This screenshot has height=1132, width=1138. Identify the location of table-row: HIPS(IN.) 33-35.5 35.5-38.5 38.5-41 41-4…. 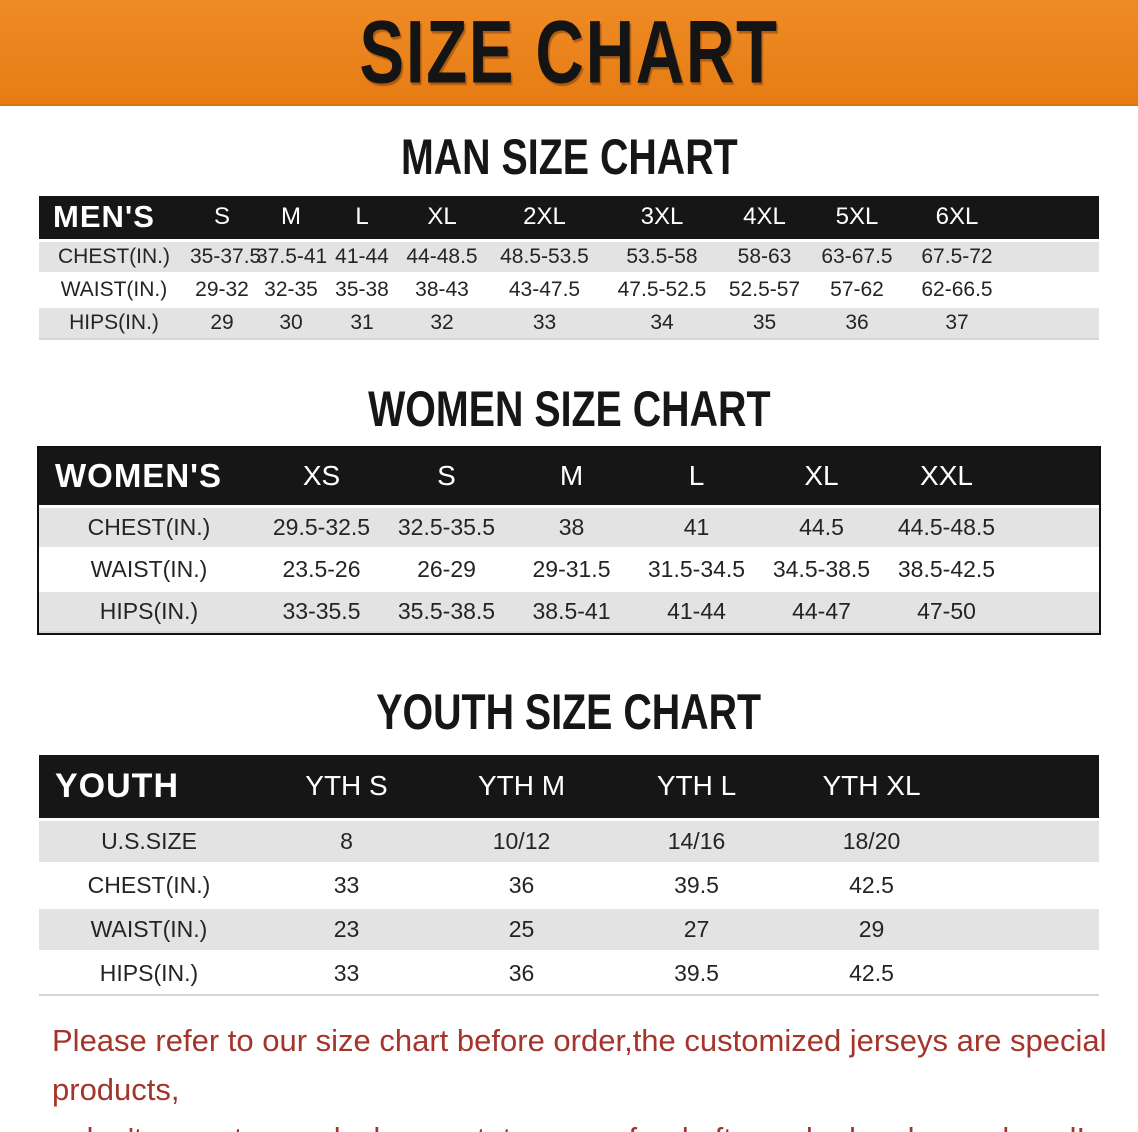
(569, 611).